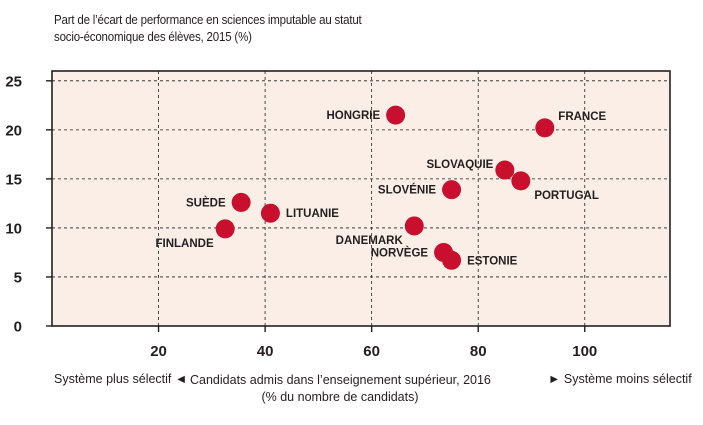 The height and width of the screenshot is (425, 703). What do you see at coordinates (18, 327) in the screenshot?
I see `y-tick-label: 0` at bounding box center [18, 327].